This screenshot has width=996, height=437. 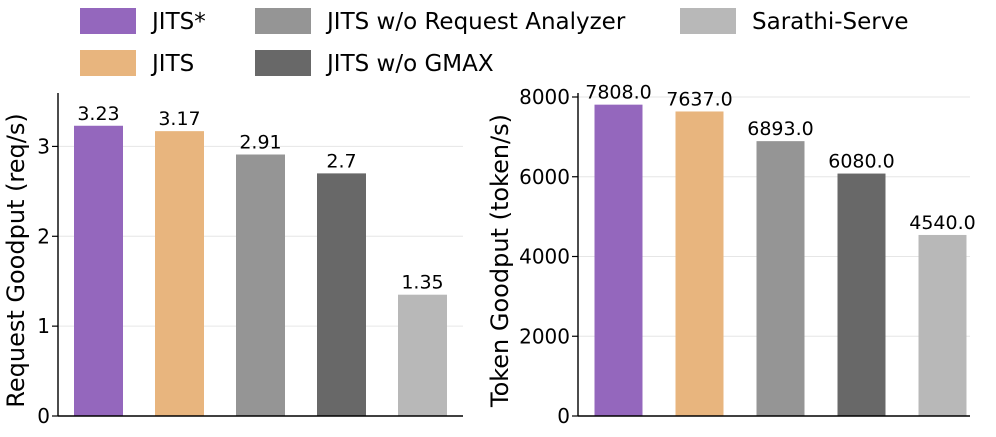 What do you see at coordinates (178, 22) in the screenshot?
I see `legend-label-0: JITS*` at bounding box center [178, 22].